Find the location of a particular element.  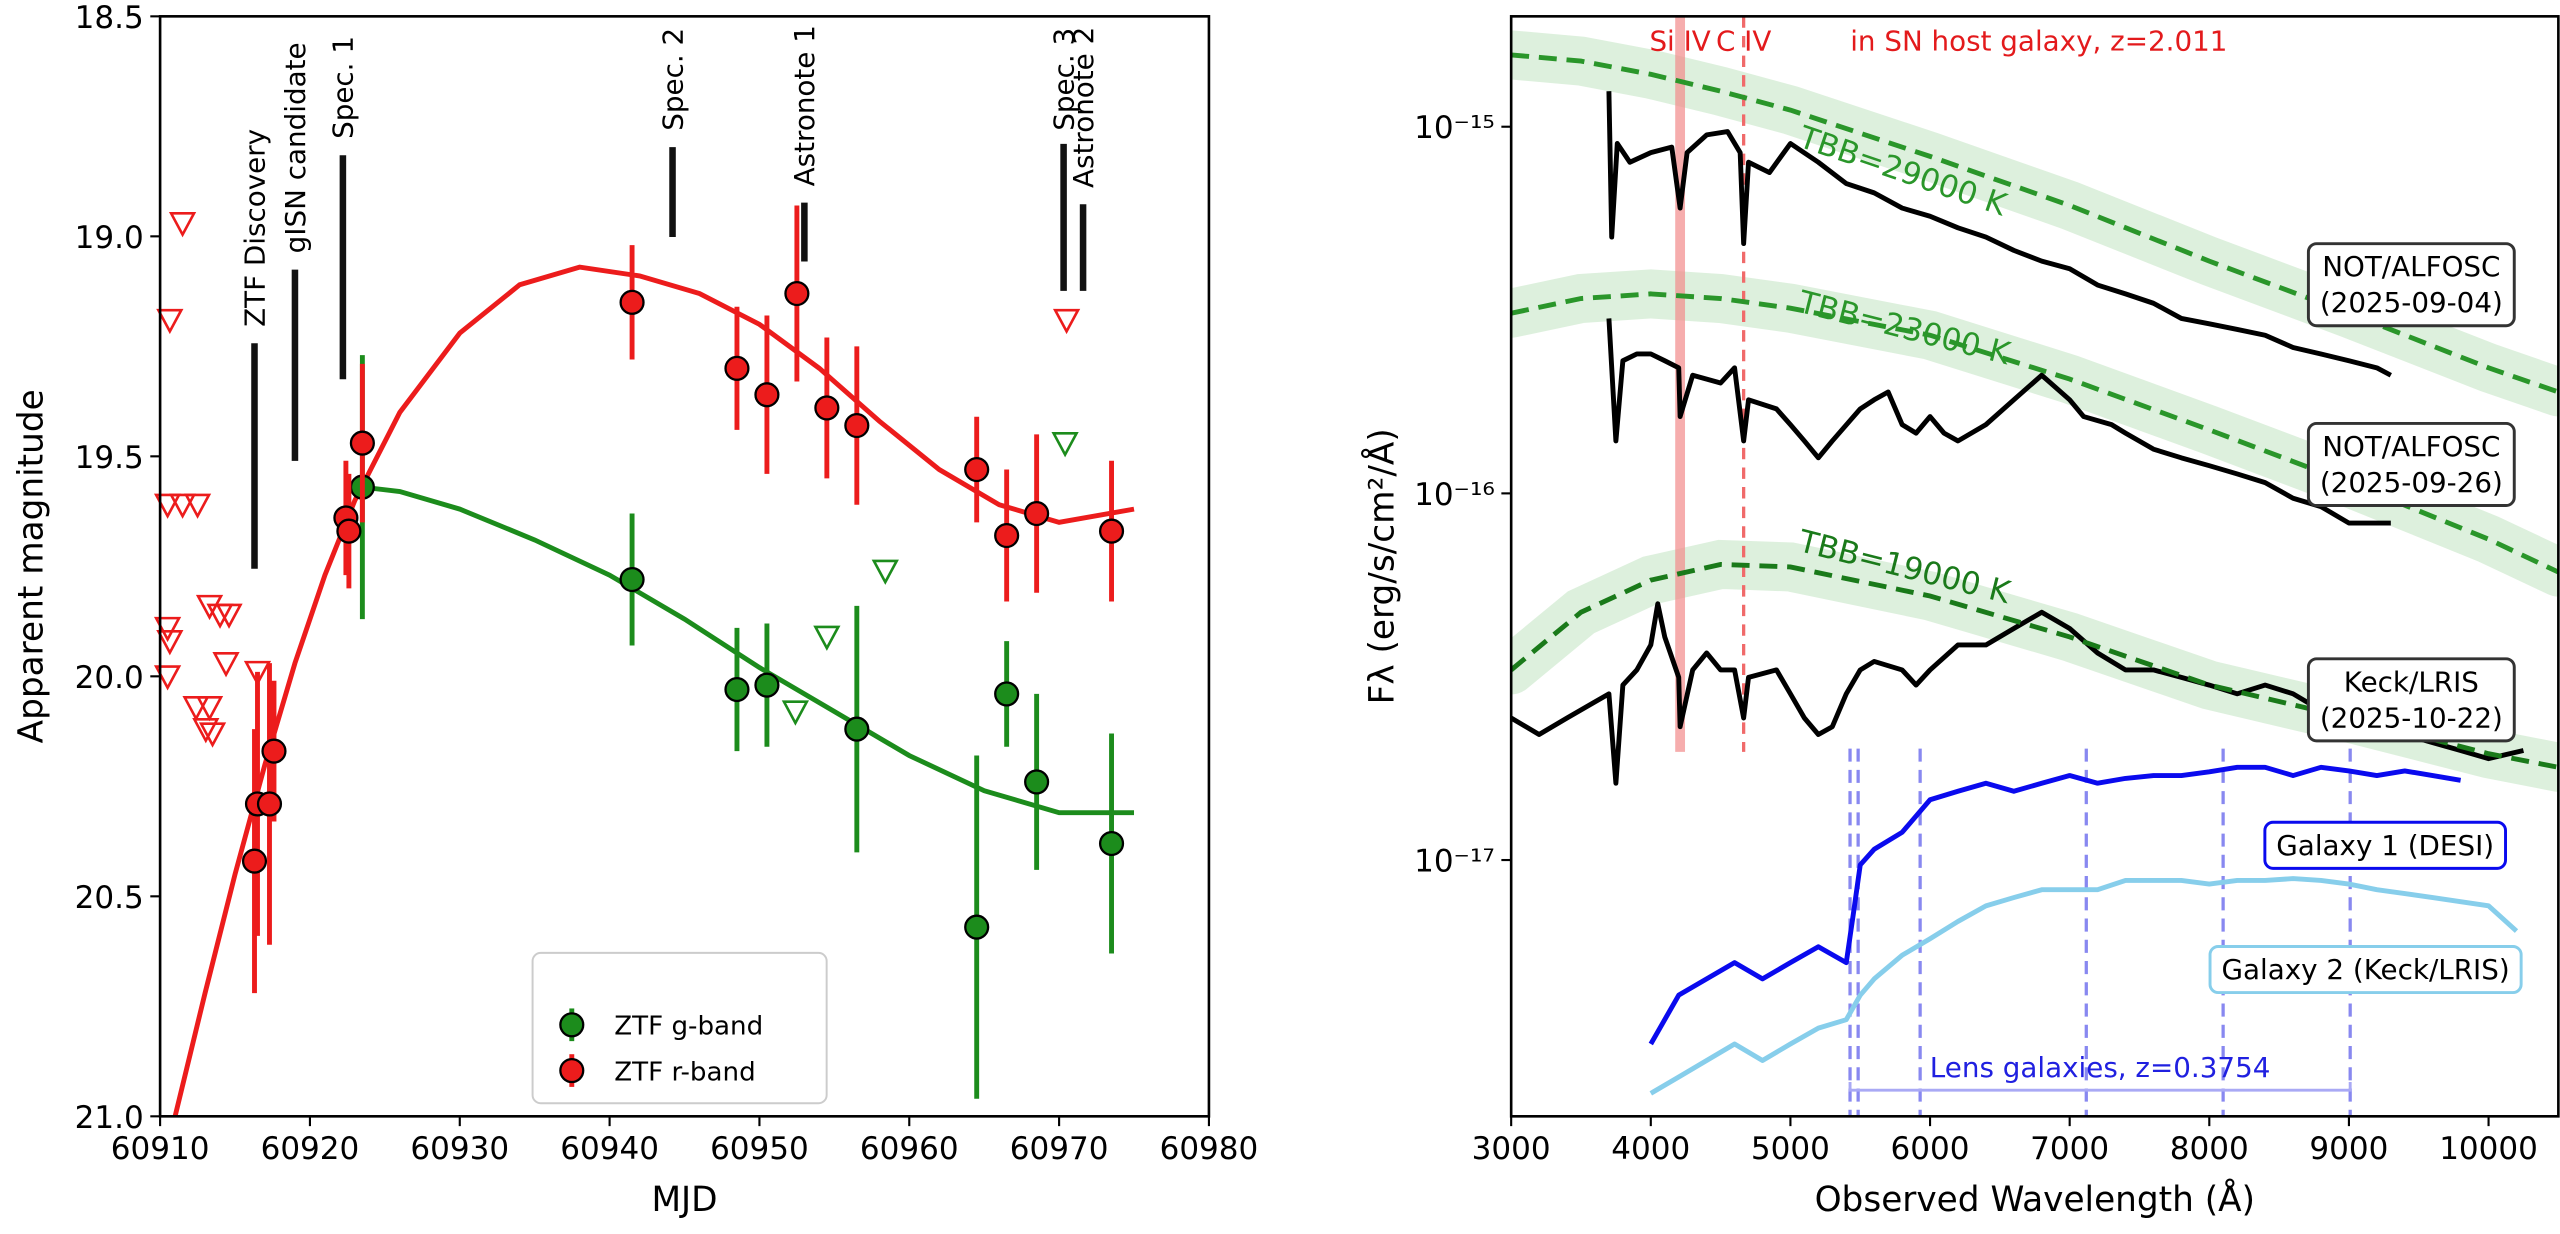

y-tick-label: 10⁻¹⁶ is located at coordinates (1454, 495).